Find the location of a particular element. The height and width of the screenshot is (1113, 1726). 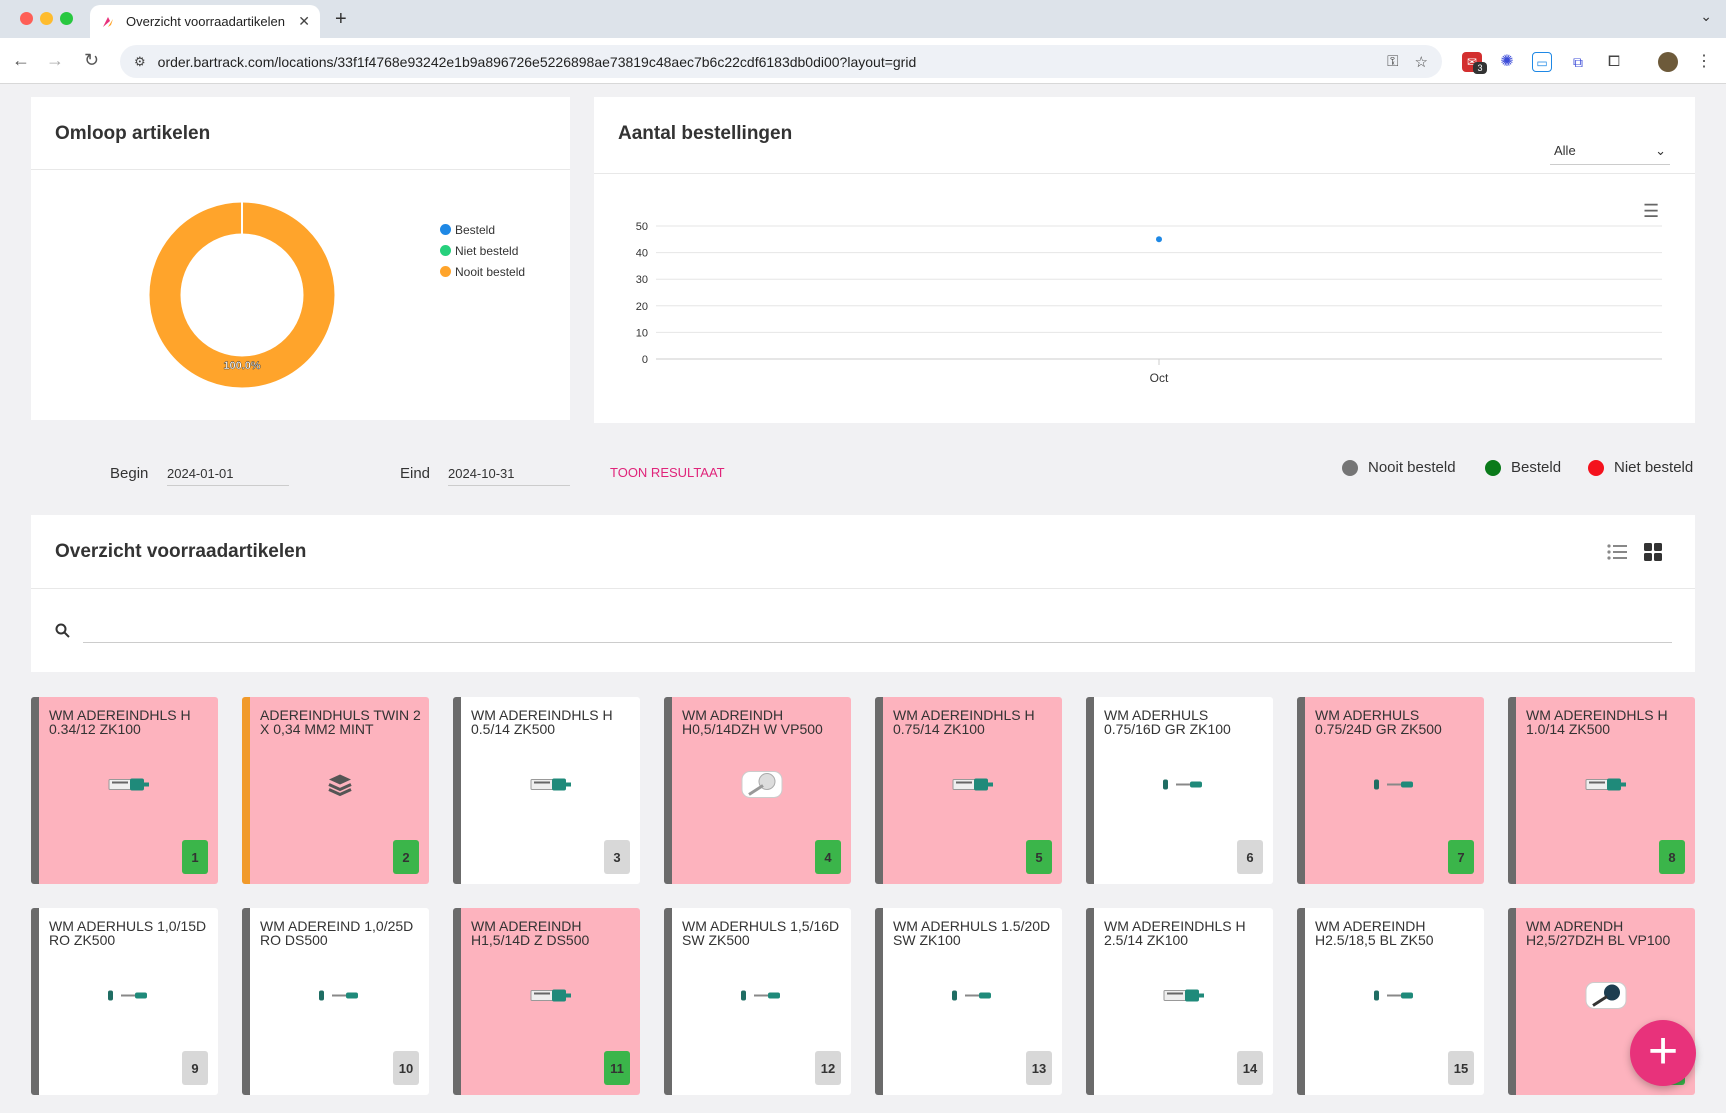

browser-tab: Overzicht voorraadartikelen ✕ is located at coordinates (205, 21).